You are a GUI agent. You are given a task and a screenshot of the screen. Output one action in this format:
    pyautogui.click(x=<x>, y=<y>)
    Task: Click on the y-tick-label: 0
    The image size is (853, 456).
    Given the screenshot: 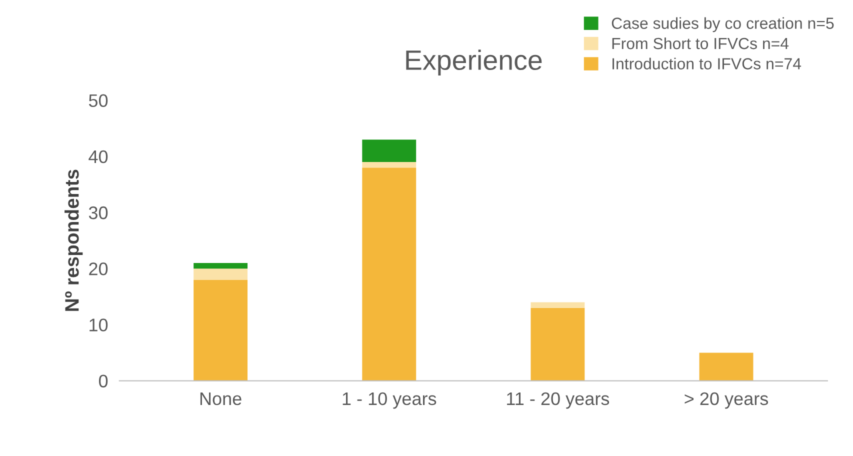 What is the action you would take?
    pyautogui.click(x=103, y=381)
    